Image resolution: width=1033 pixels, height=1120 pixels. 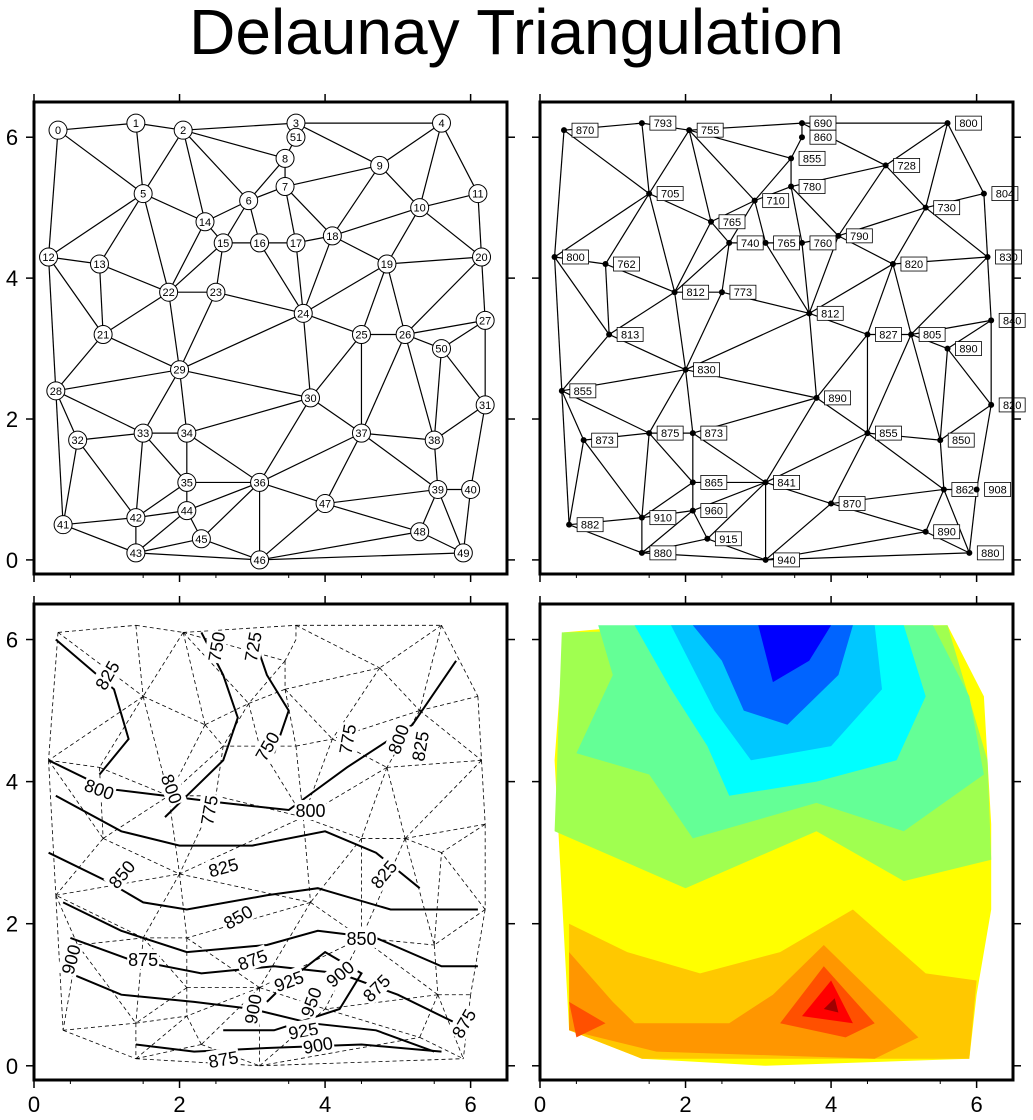 I want to click on node-label: 34, so click(x=187, y=434).